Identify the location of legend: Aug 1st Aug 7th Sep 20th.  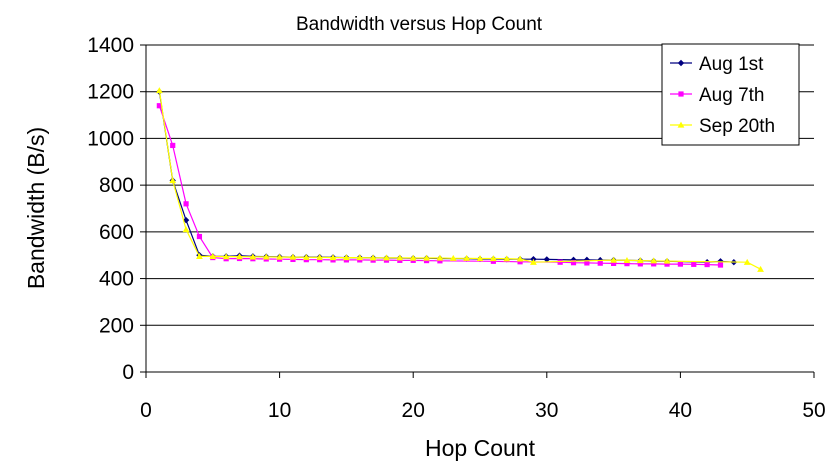
(730, 94).